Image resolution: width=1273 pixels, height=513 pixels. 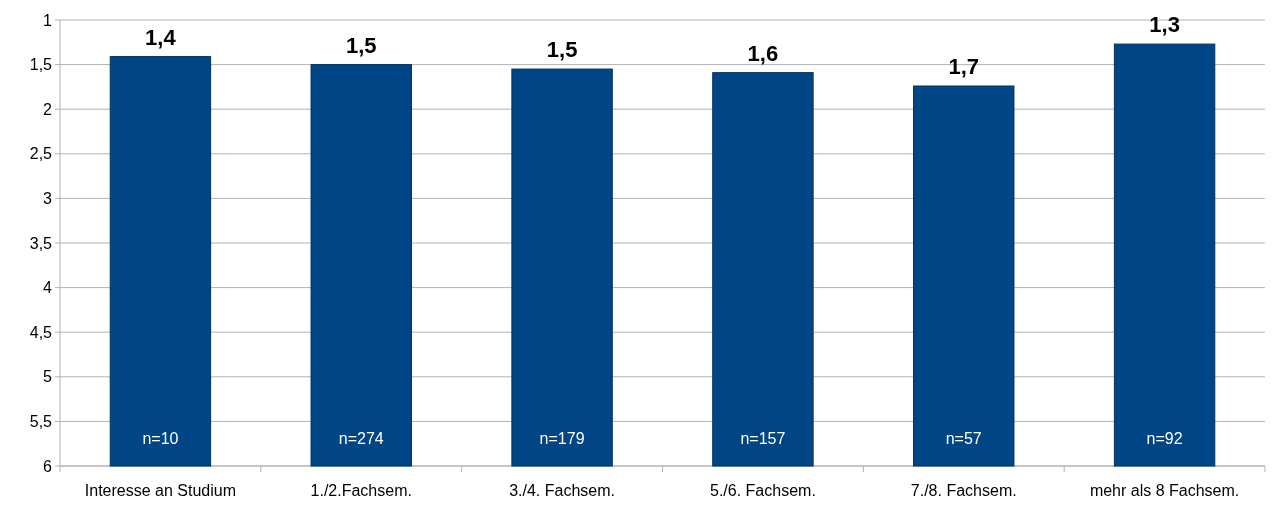 What do you see at coordinates (48, 198) in the screenshot?
I see `y-tick-label: 3` at bounding box center [48, 198].